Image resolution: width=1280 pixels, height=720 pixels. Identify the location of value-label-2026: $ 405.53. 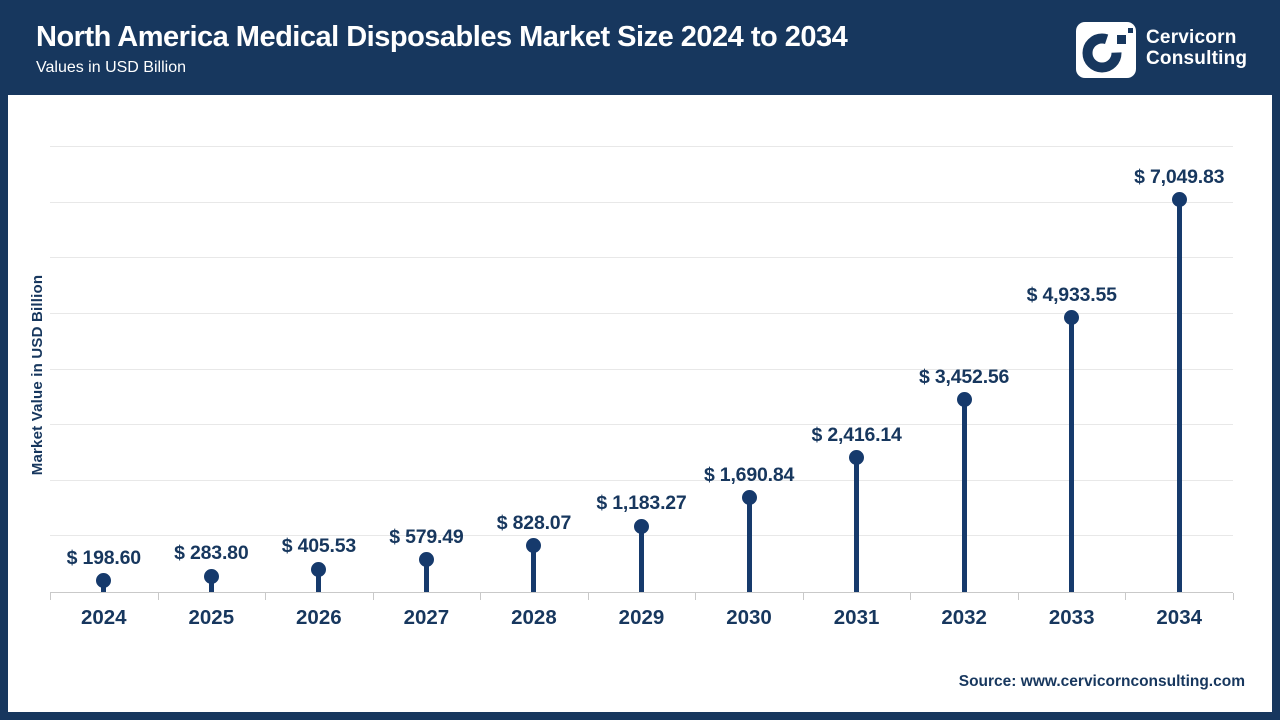
(319, 546).